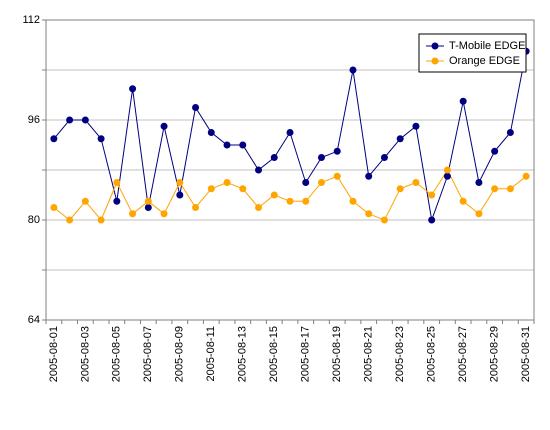 The width and height of the screenshot is (550, 430). I want to click on x-tick-label: 2005-08-25, so click(432, 354).